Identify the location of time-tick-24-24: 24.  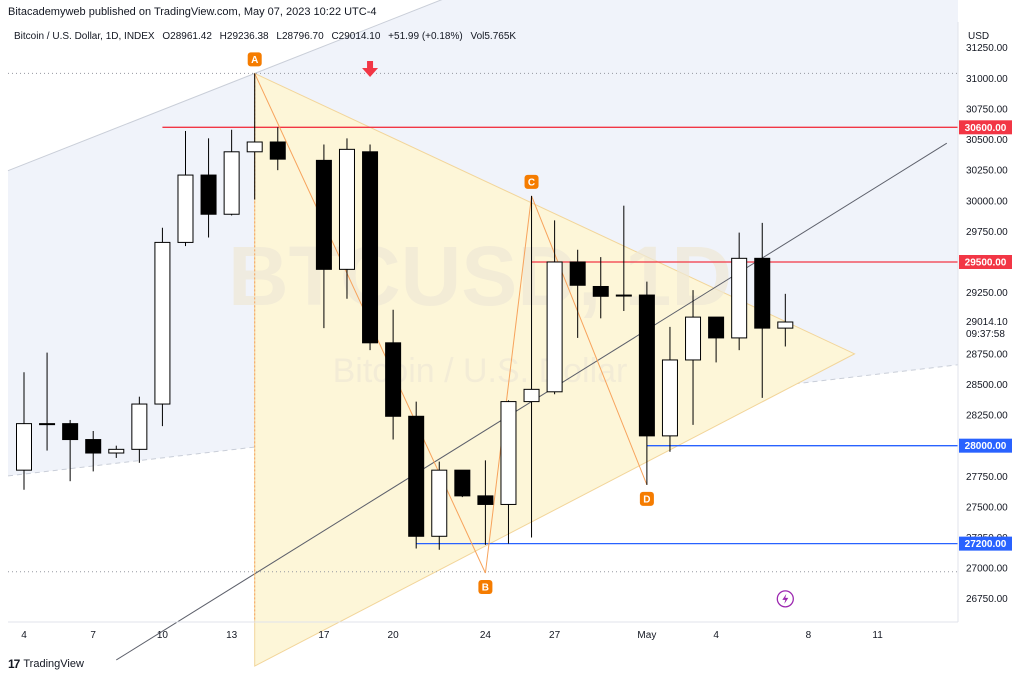
(486, 635).